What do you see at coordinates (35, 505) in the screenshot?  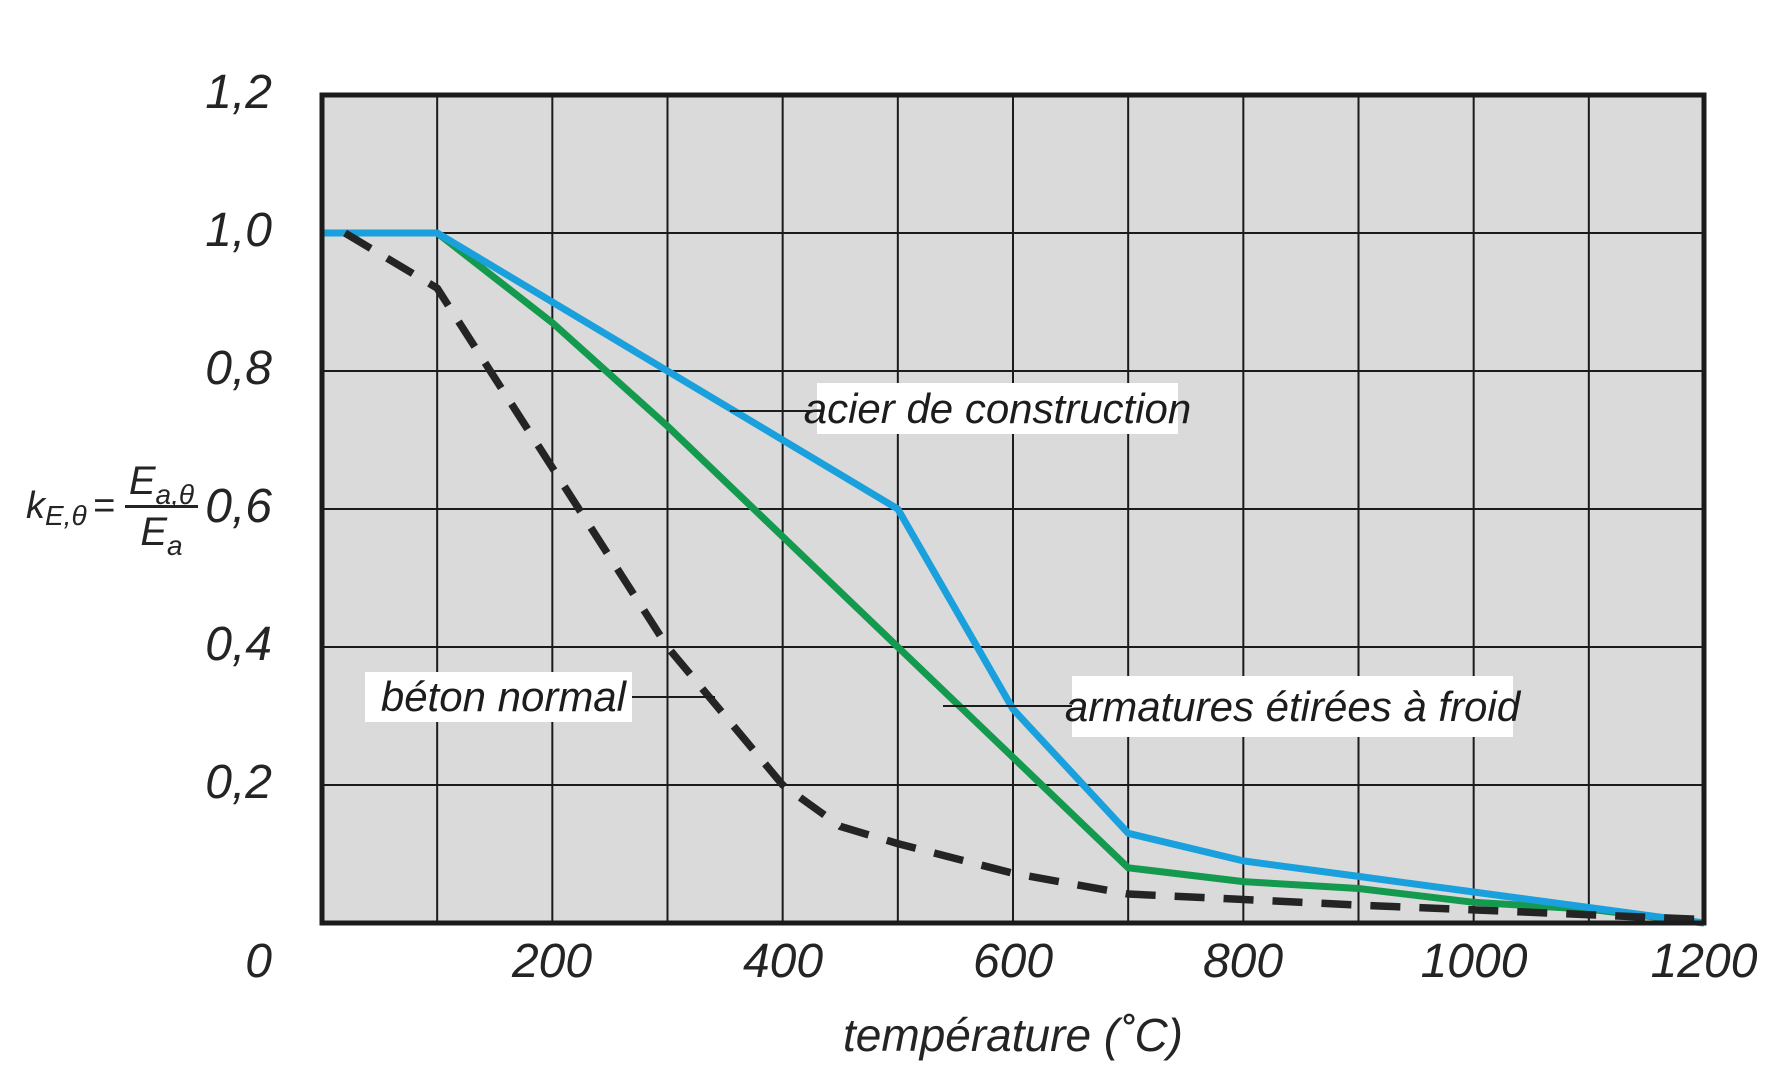 I see `formula-k: k` at bounding box center [35, 505].